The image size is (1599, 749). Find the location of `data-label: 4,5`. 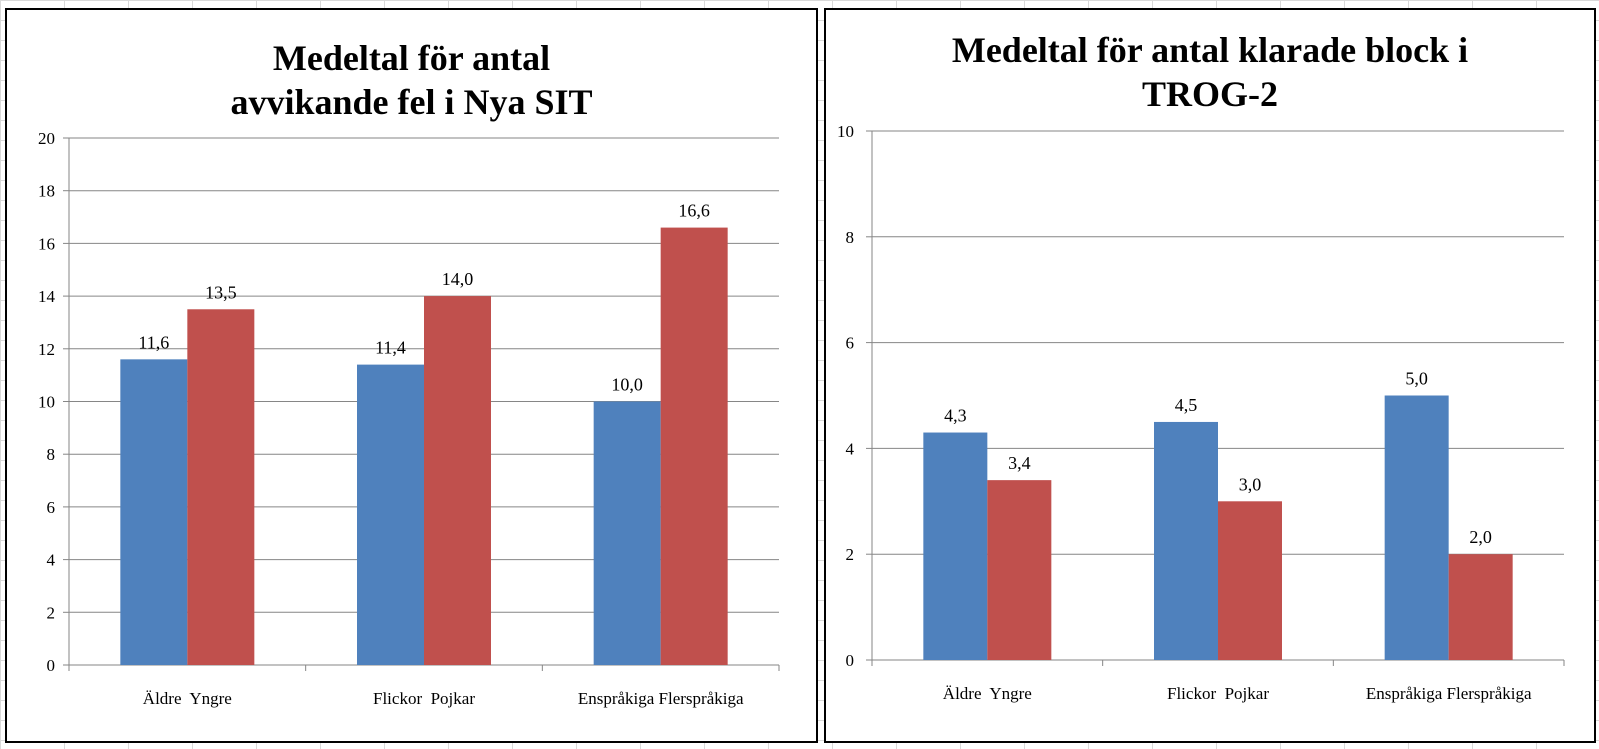

data-label: 4,5 is located at coordinates (1186, 405).